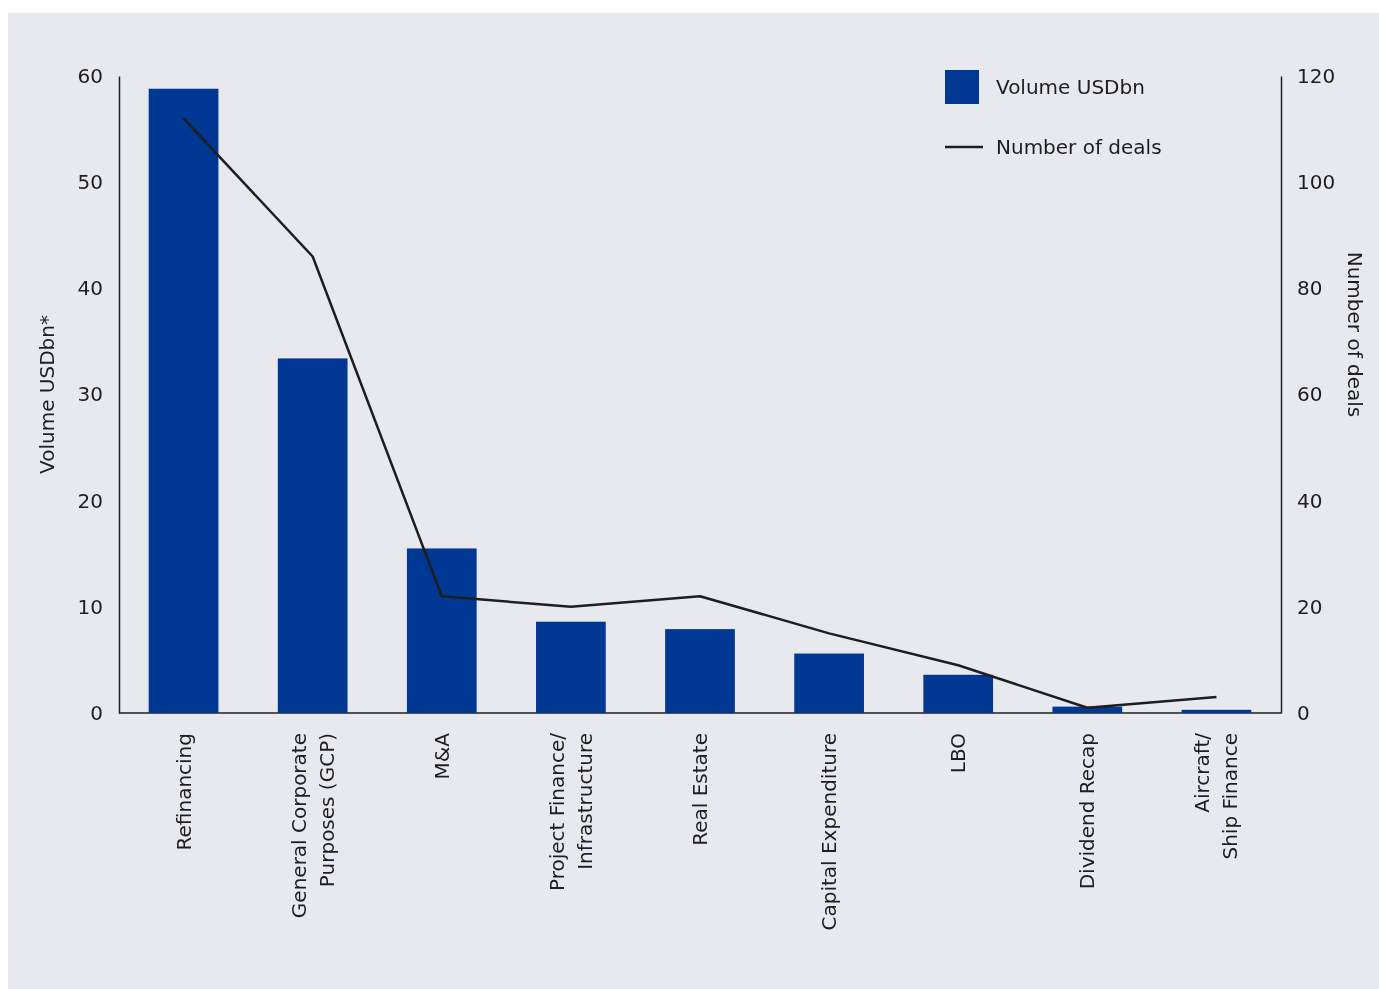 The height and width of the screenshot is (989, 1379). Describe the element at coordinates (312, 826) in the screenshot. I see `x-tick-label: General Corporate Purposes (GCP)` at that location.